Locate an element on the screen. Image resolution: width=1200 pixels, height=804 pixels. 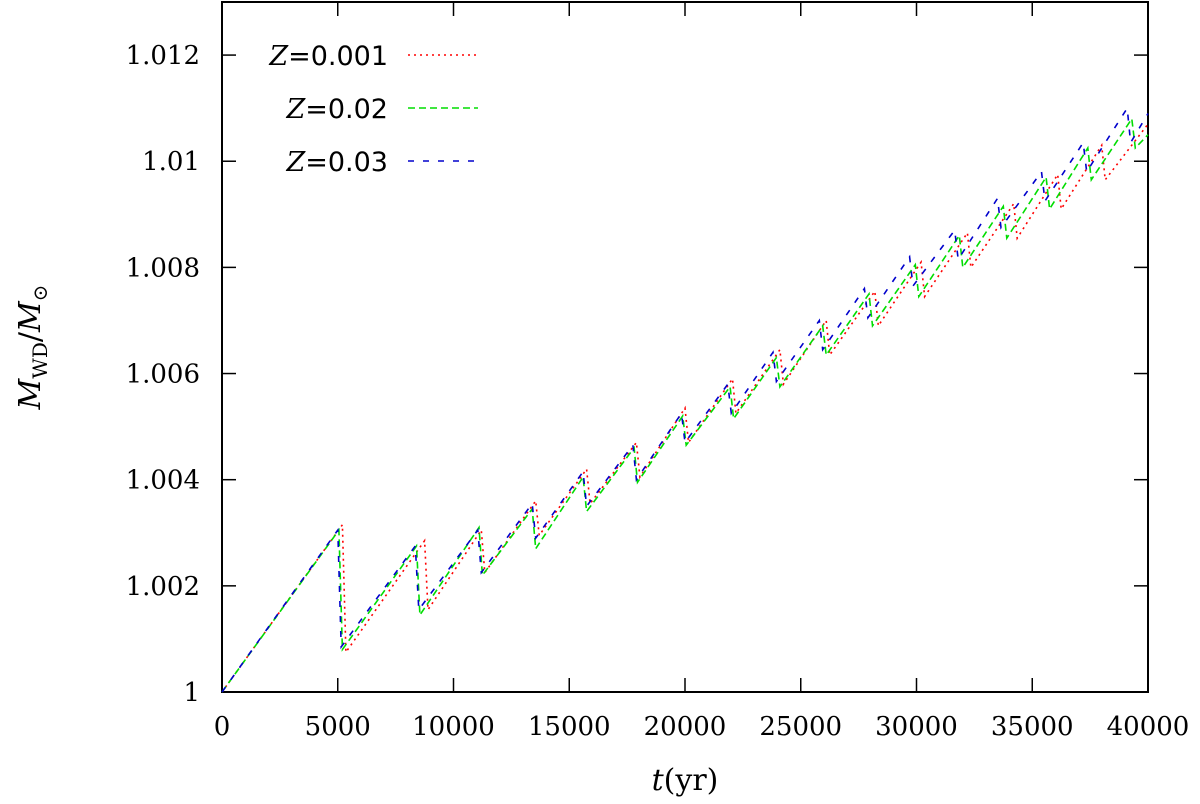
y-tick-label: 1.01 is located at coordinates (171, 162).